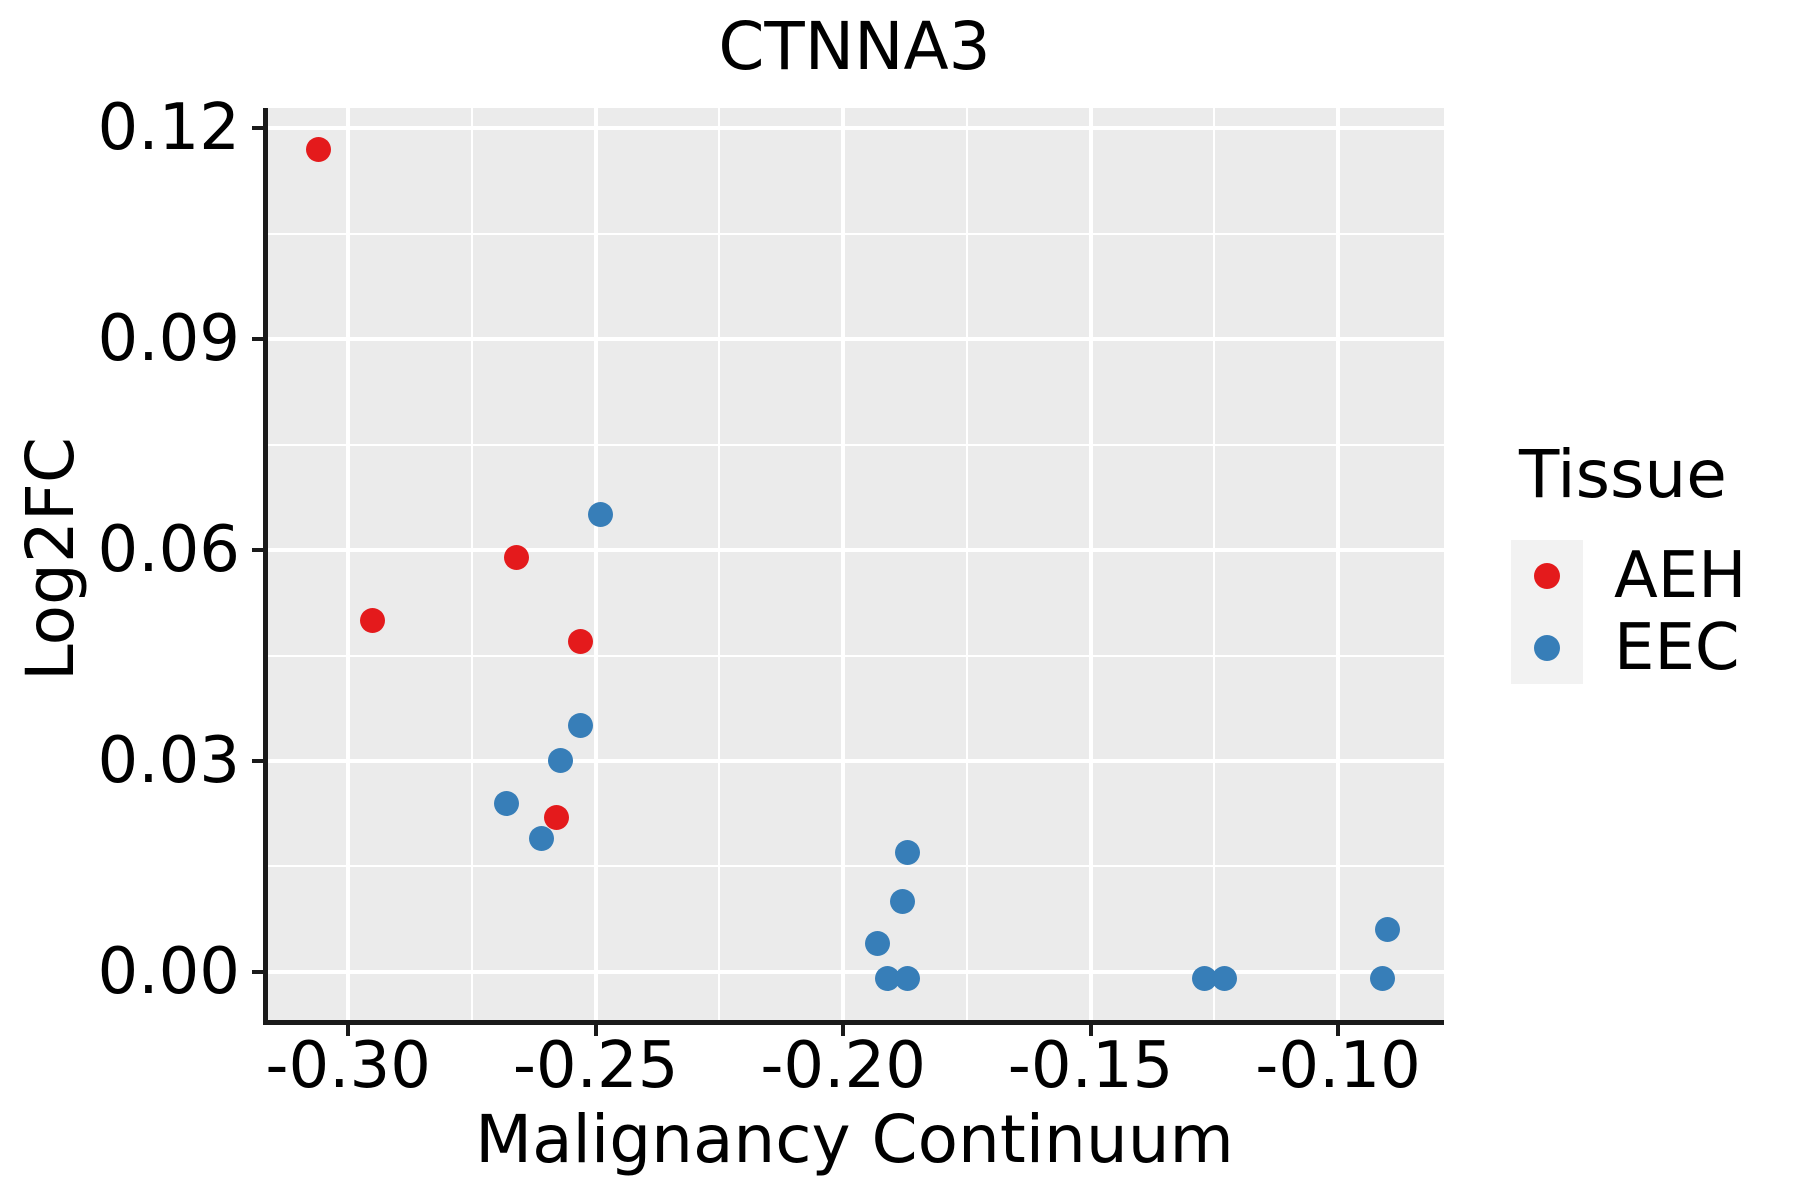 The width and height of the screenshot is (1800, 1200). I want to click on x-tick-label: -0.25, so click(595, 1066).